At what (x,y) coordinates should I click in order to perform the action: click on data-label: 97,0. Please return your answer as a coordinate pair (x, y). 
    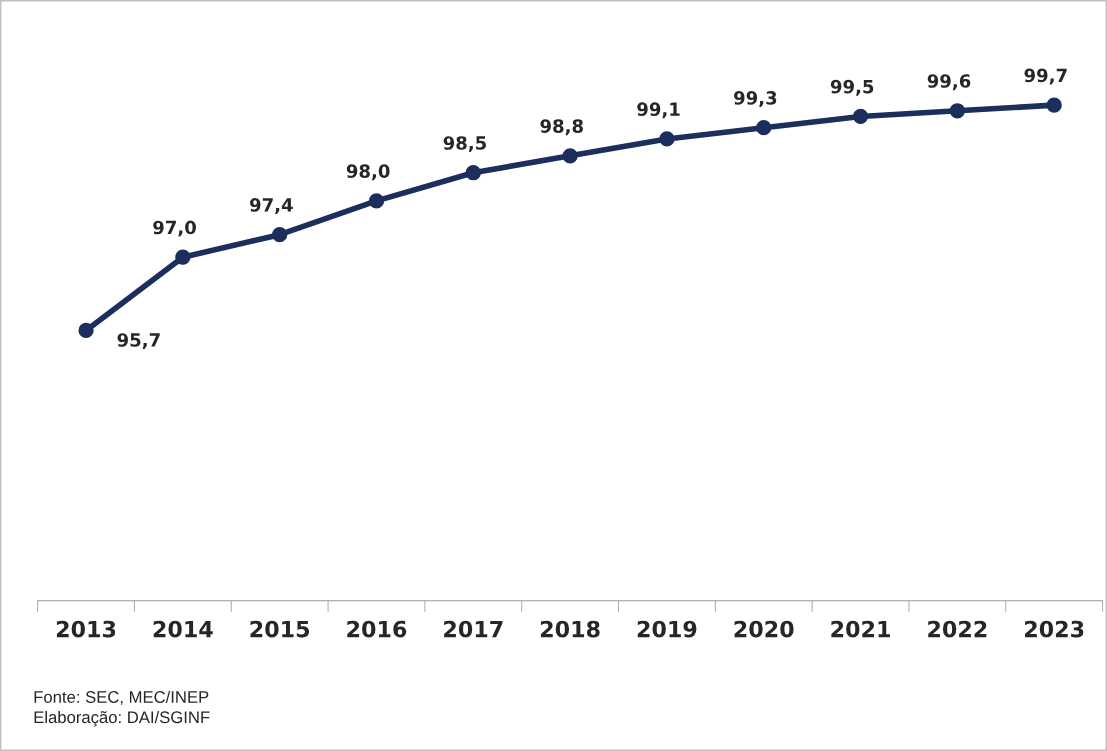
    Looking at the image, I should click on (174, 228).